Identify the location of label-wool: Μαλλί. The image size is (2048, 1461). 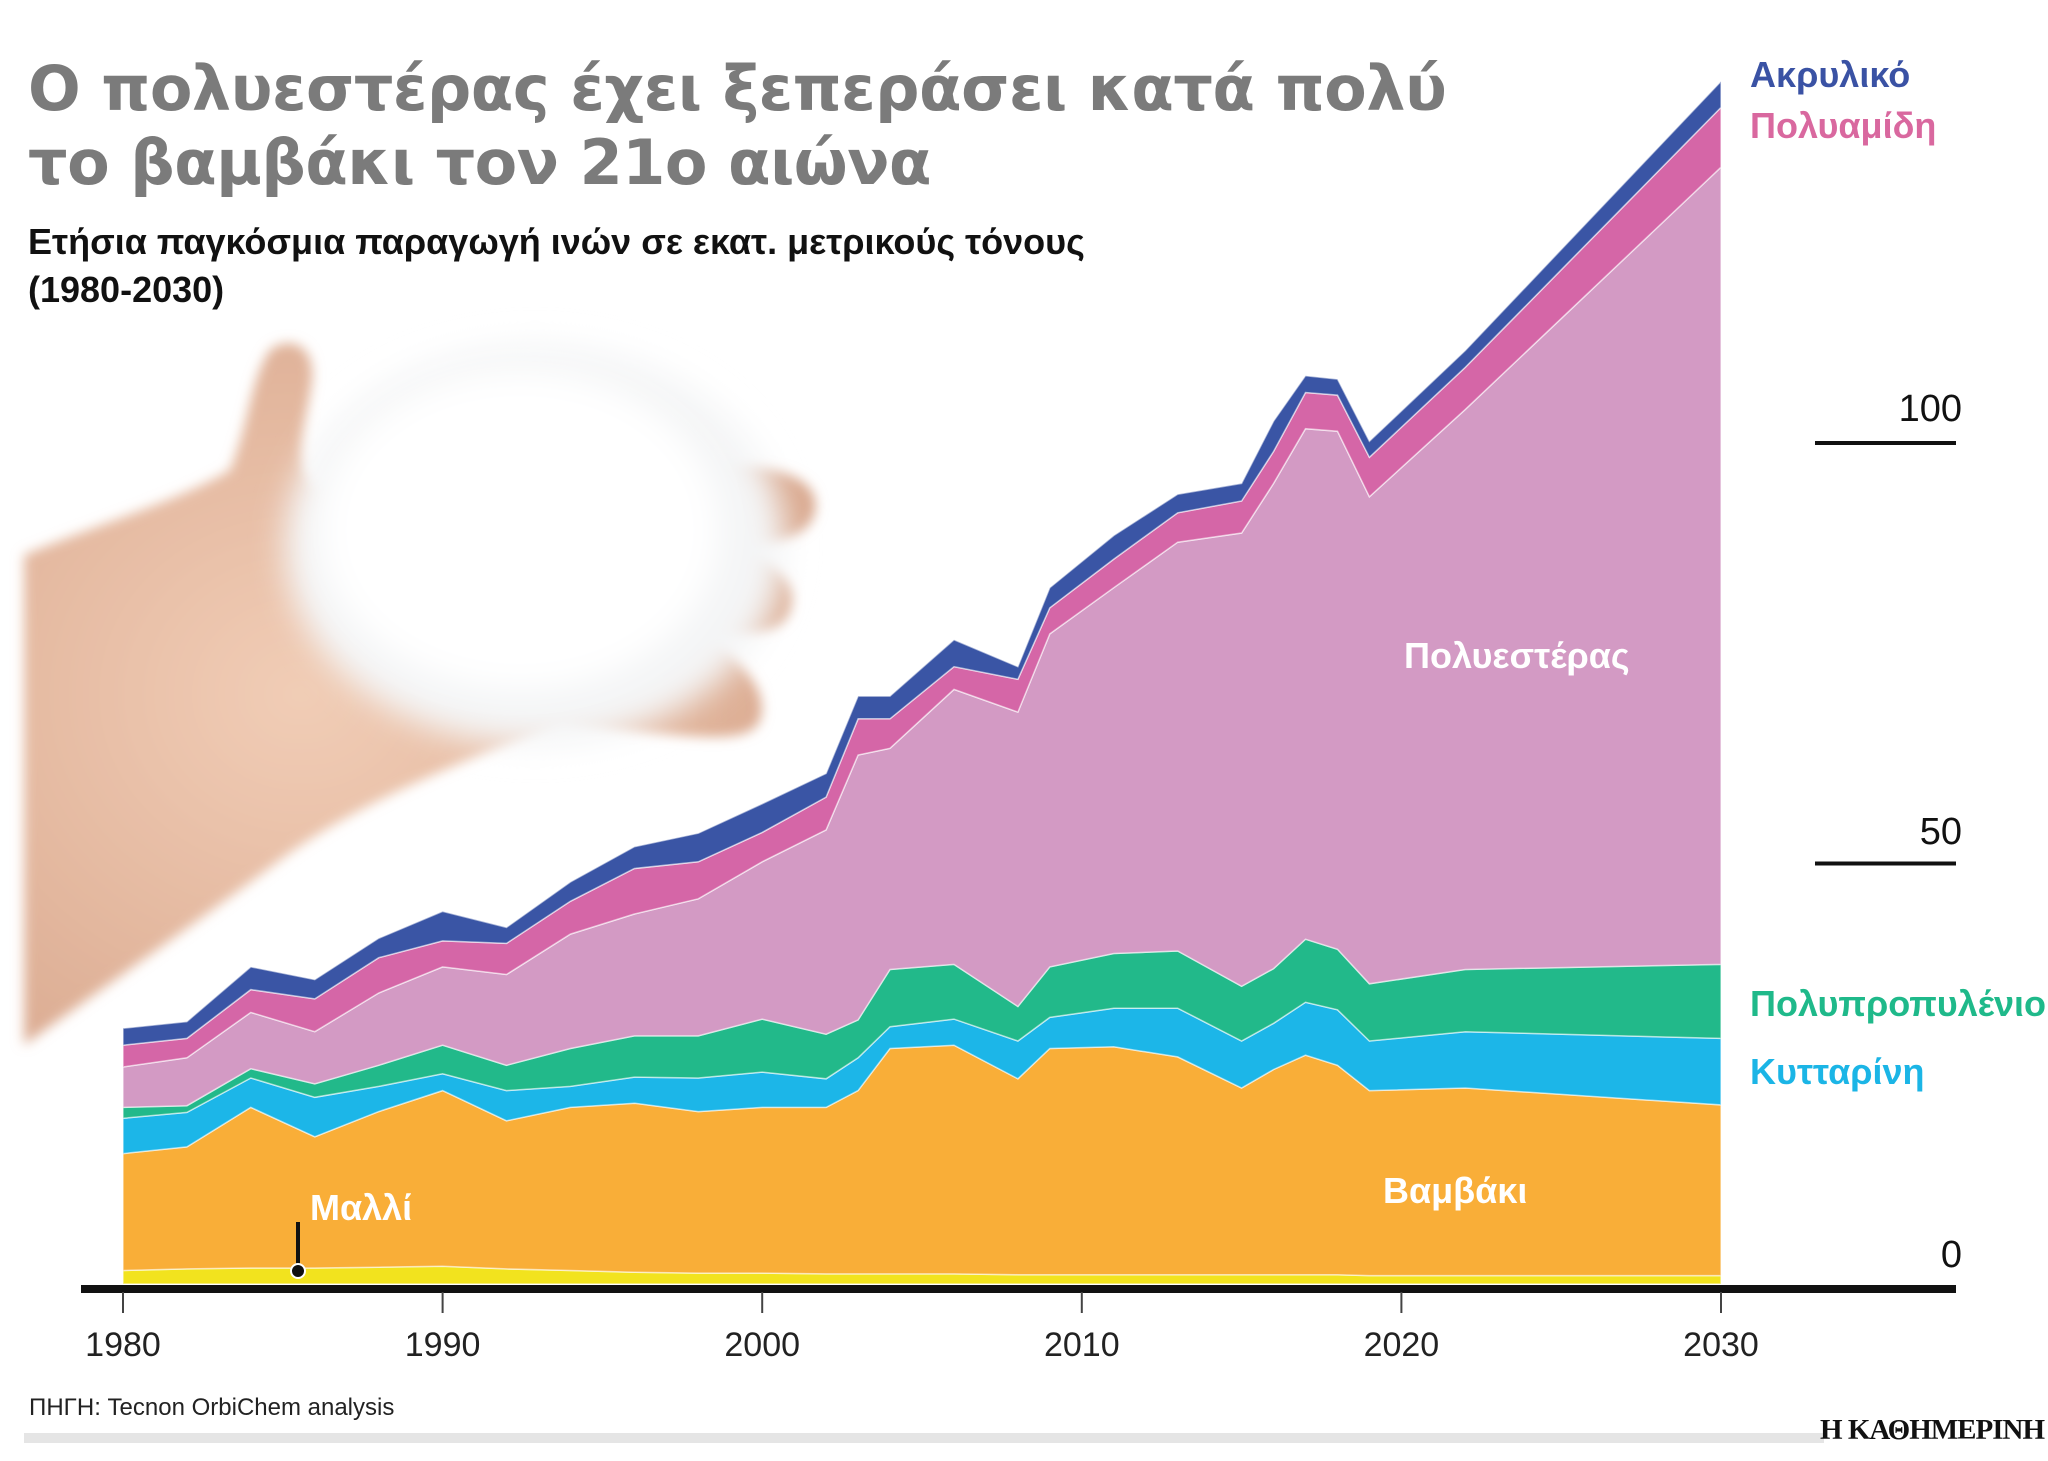
(361, 1207).